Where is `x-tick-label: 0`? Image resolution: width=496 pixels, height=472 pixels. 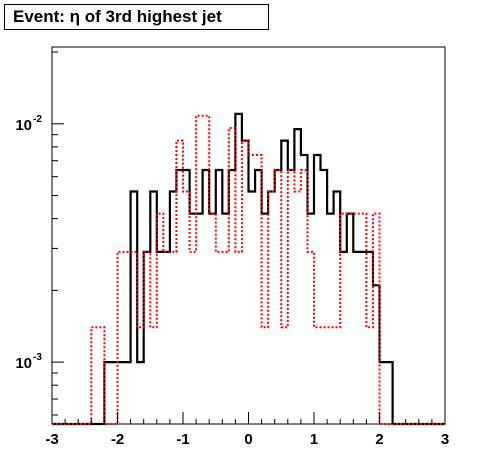 x-tick-label: 0 is located at coordinates (248, 439).